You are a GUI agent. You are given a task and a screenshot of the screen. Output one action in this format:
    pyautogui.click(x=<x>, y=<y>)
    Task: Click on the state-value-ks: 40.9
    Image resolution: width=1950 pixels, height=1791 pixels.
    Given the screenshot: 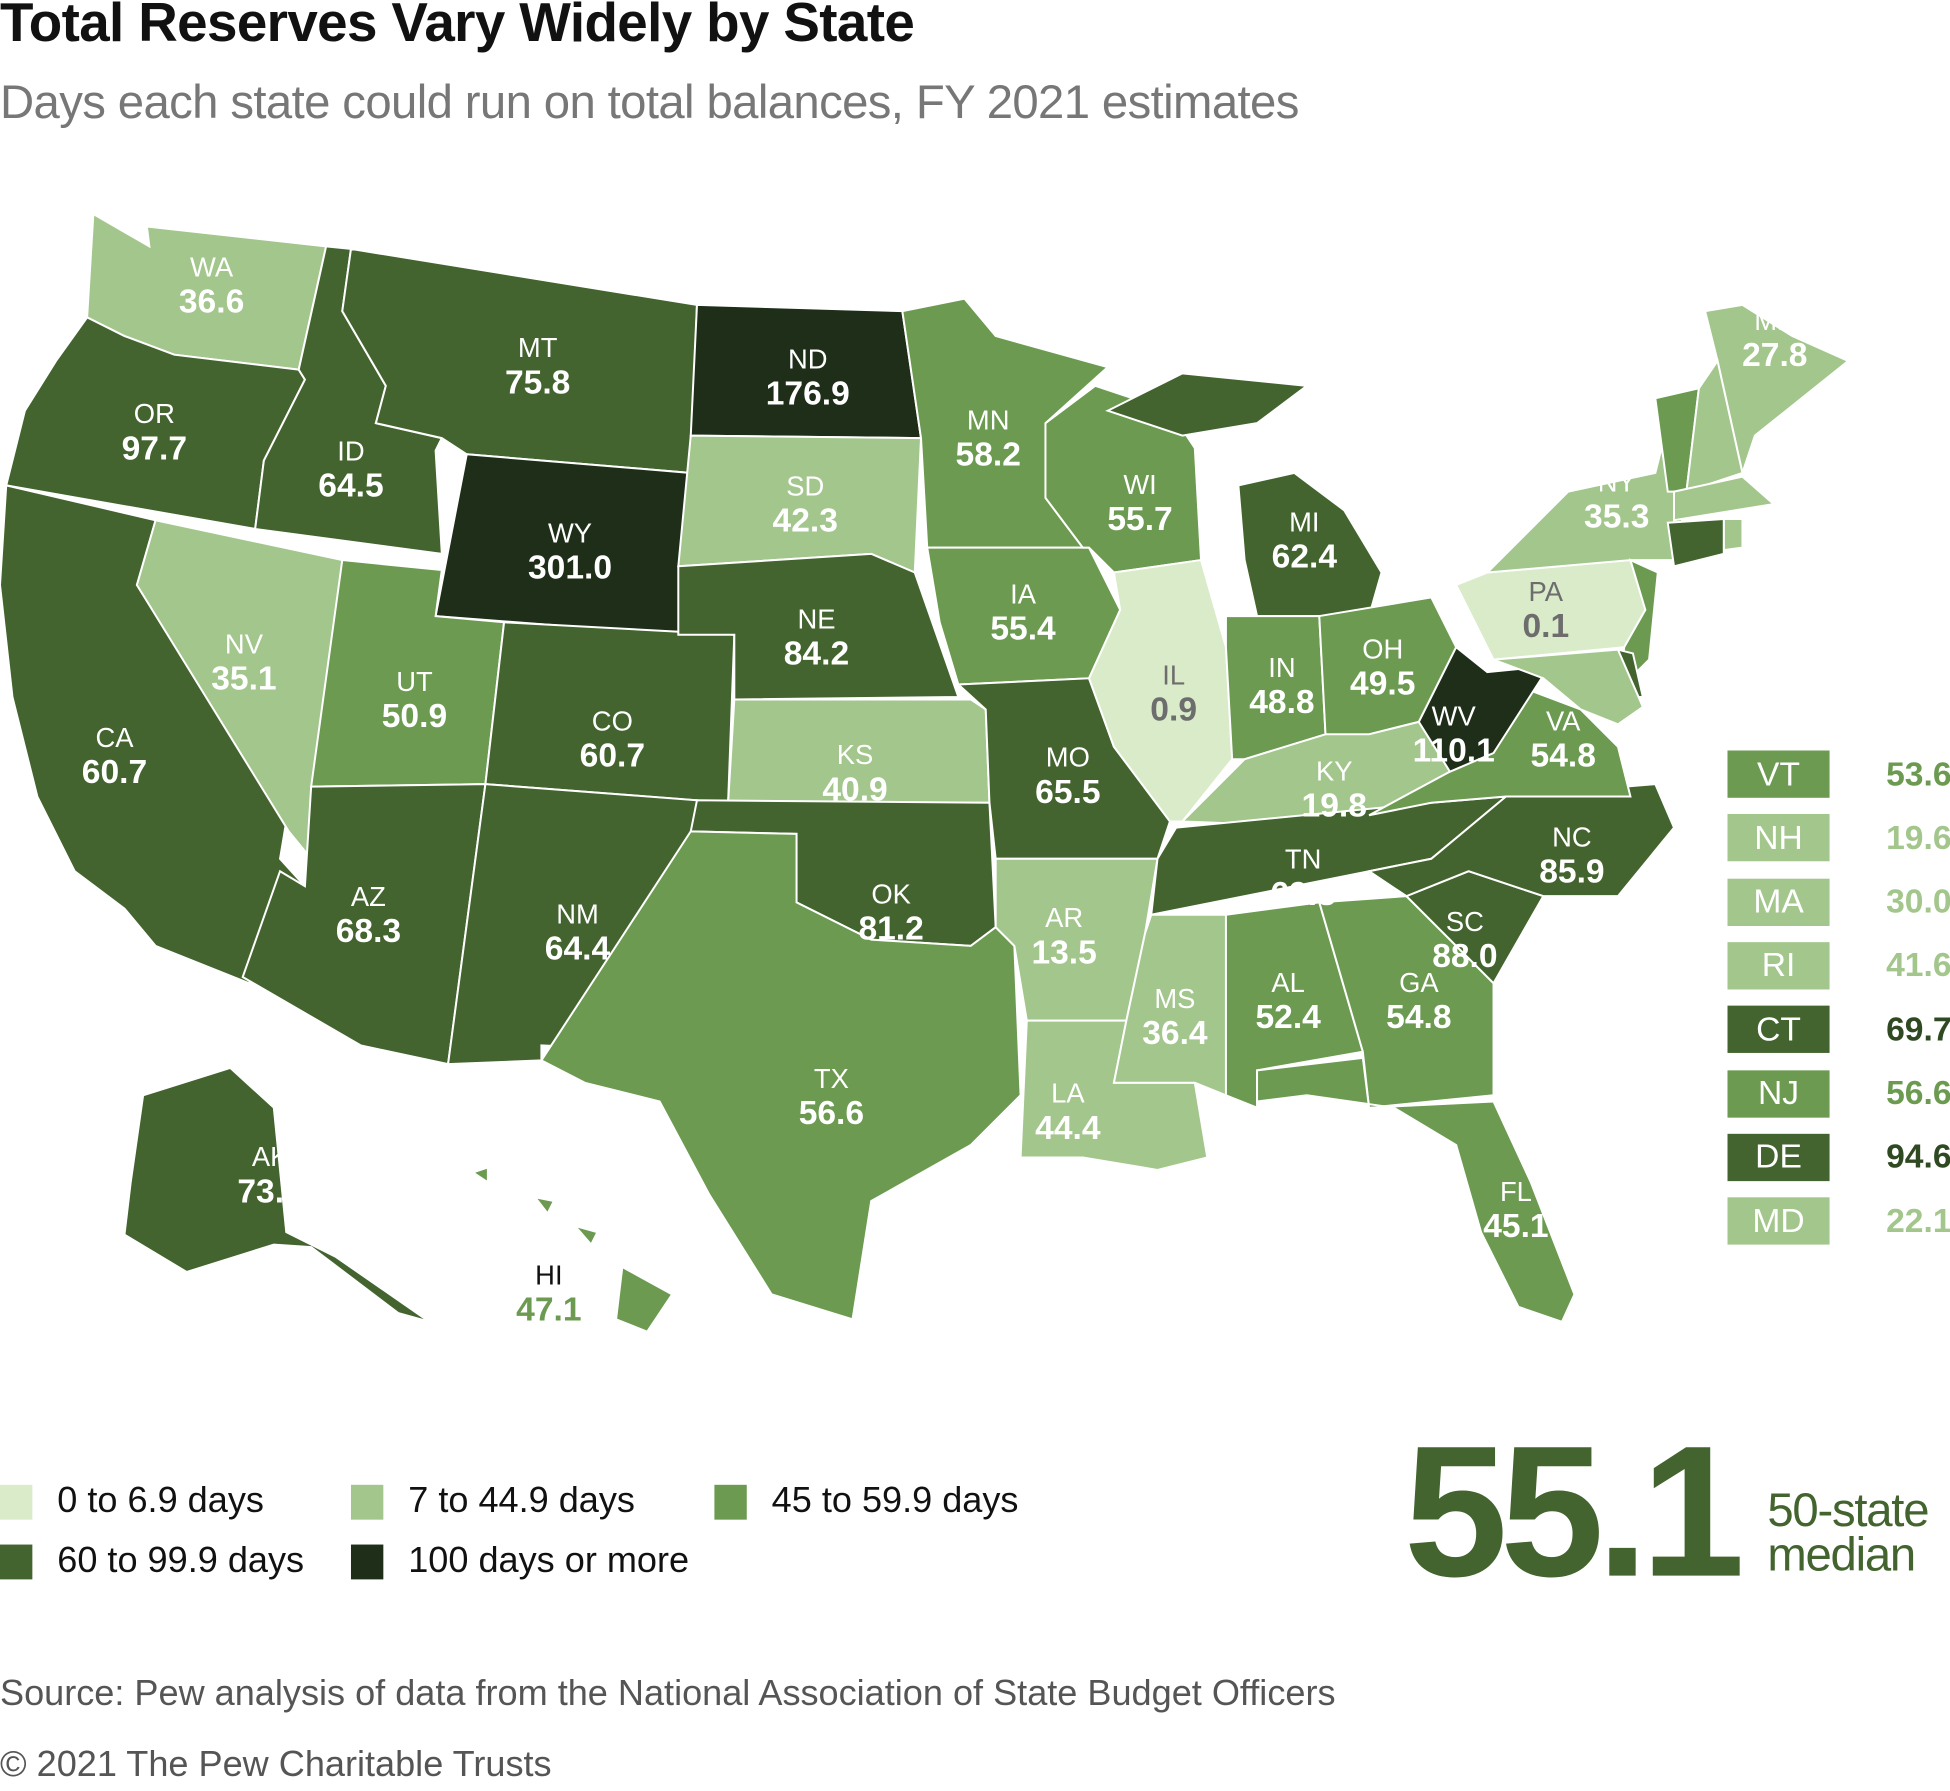 What is the action you would take?
    pyautogui.click(x=854, y=789)
    